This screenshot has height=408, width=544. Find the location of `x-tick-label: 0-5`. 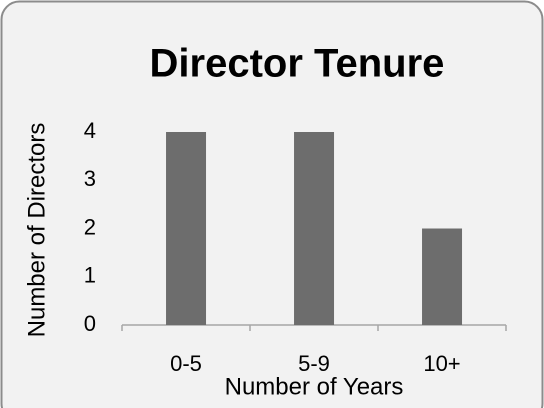

x-tick-label: 0-5 is located at coordinates (186, 363).